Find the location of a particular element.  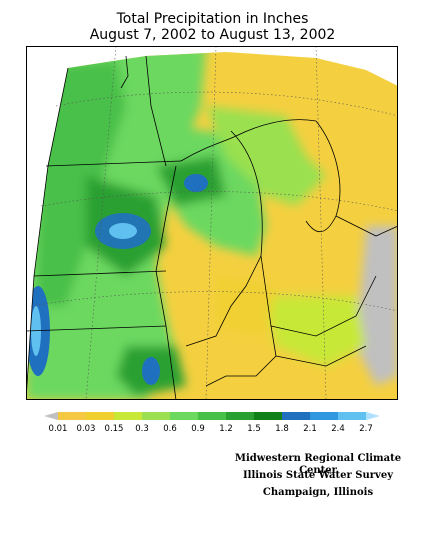

legend-label: 2.7 is located at coordinates (366, 429).